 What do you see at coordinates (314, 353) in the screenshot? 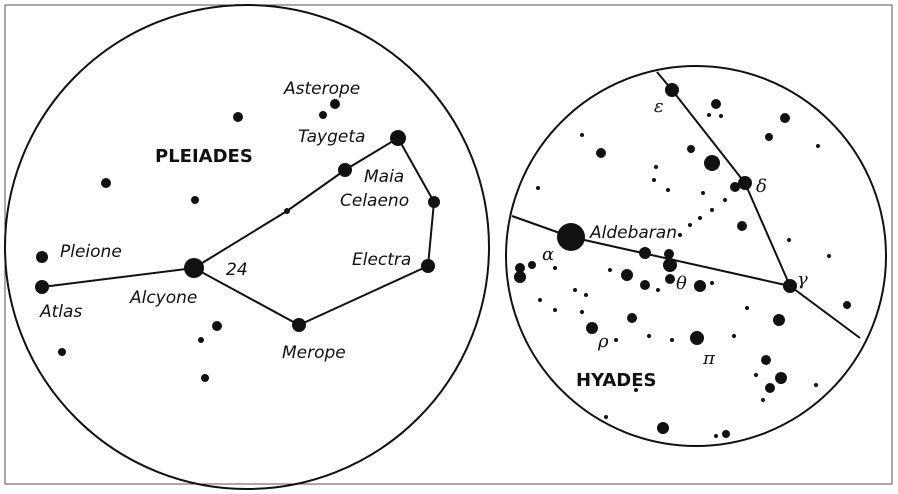
I see `star-label: Merope` at bounding box center [314, 353].